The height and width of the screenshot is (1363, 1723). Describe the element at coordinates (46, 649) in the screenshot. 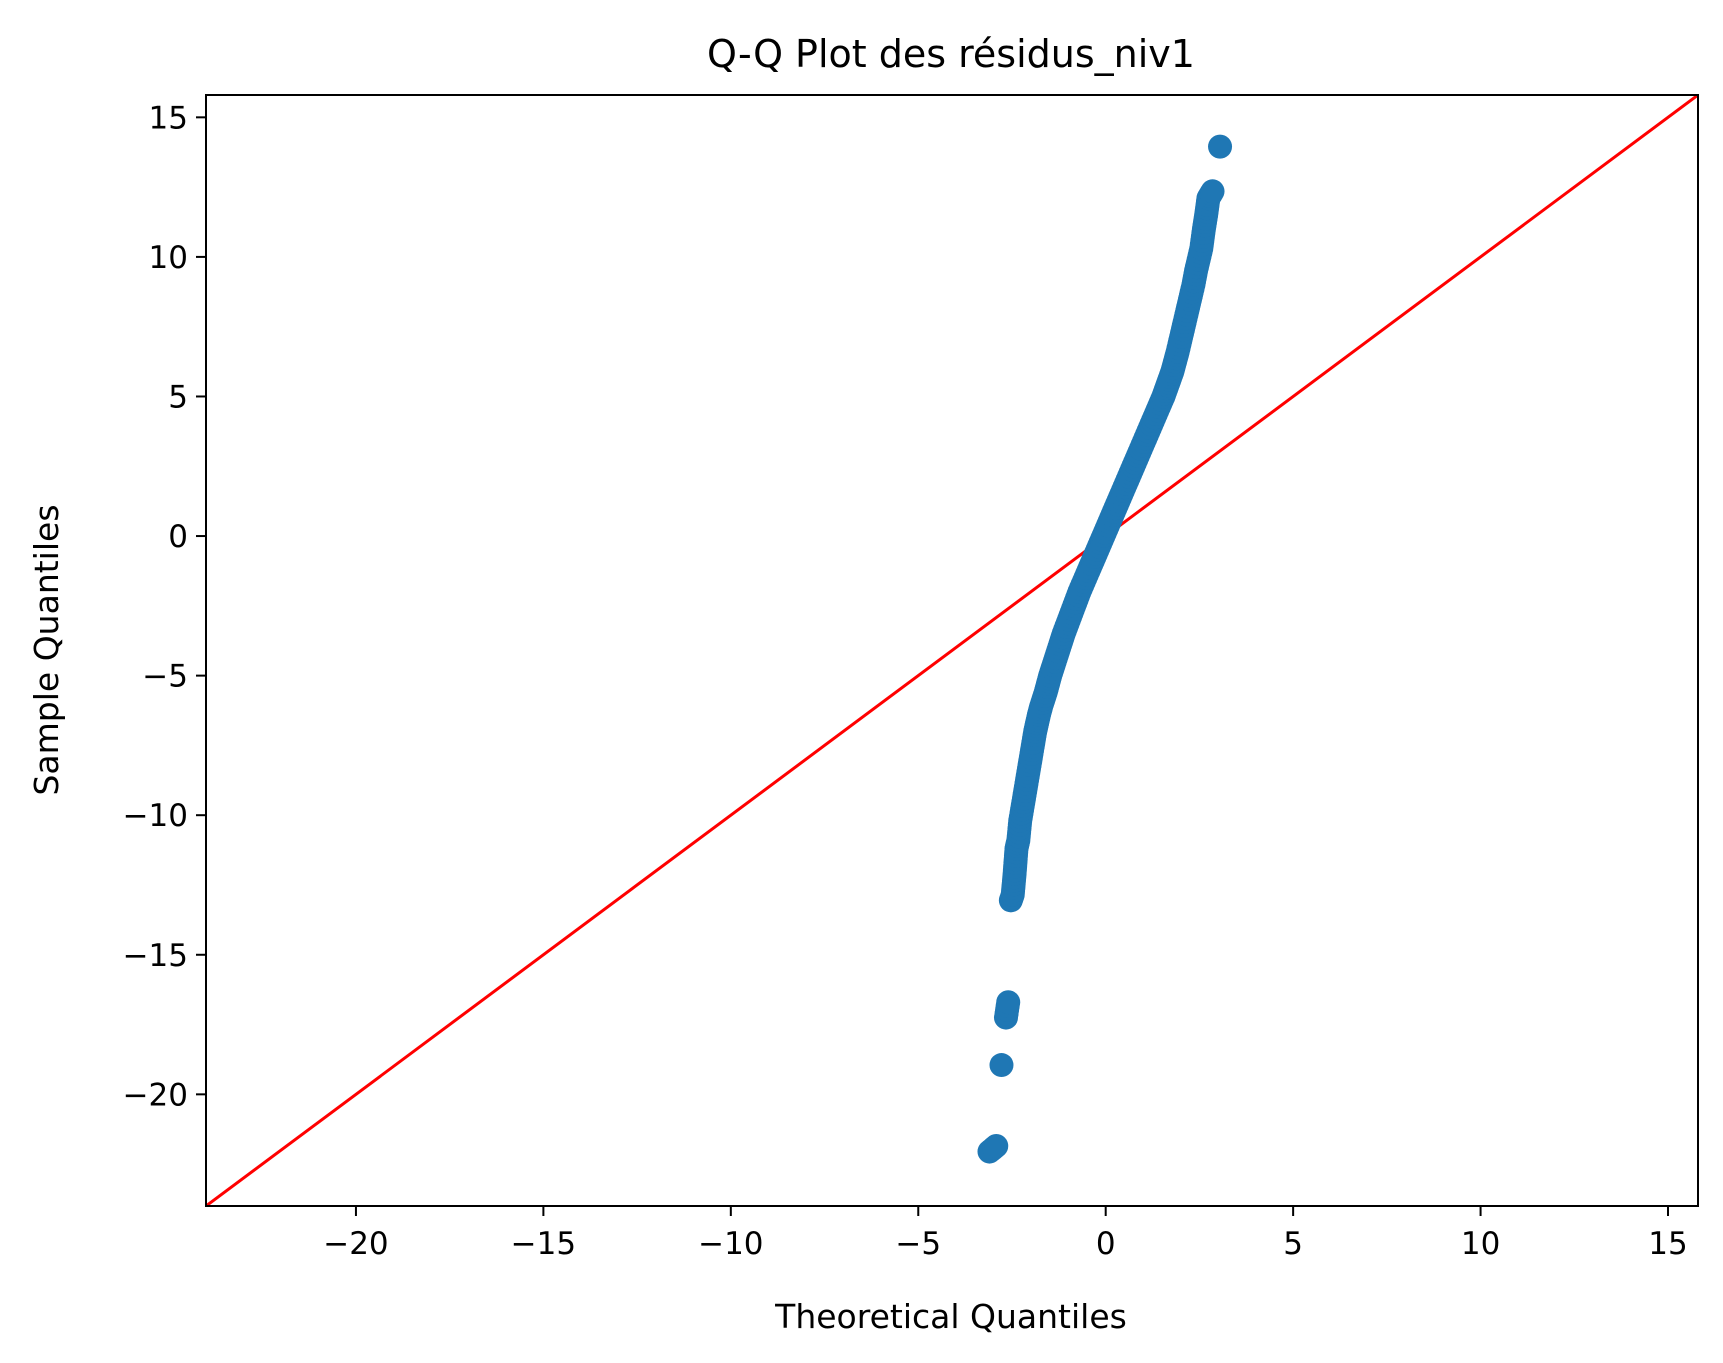

I see `y-axis-label: Sample Quantiles` at that location.